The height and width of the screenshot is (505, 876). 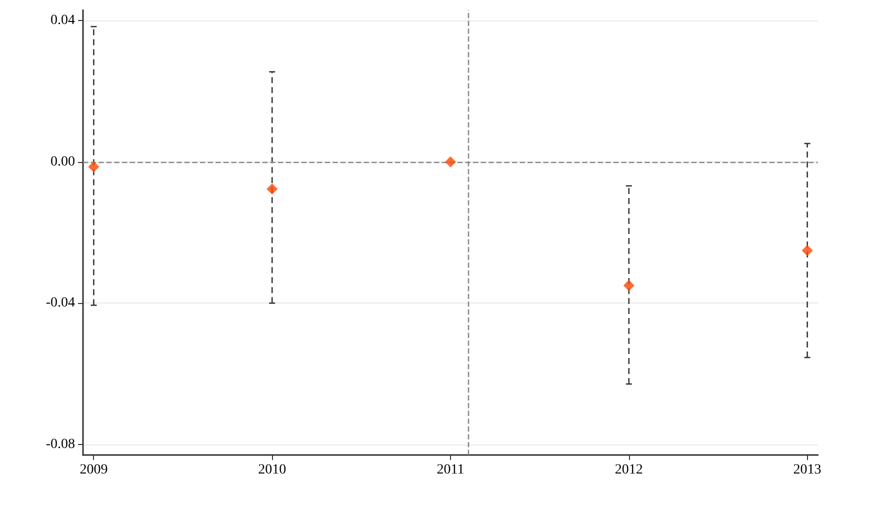 What do you see at coordinates (450, 470) in the screenshot?
I see `x-tick-label: 2011` at bounding box center [450, 470].